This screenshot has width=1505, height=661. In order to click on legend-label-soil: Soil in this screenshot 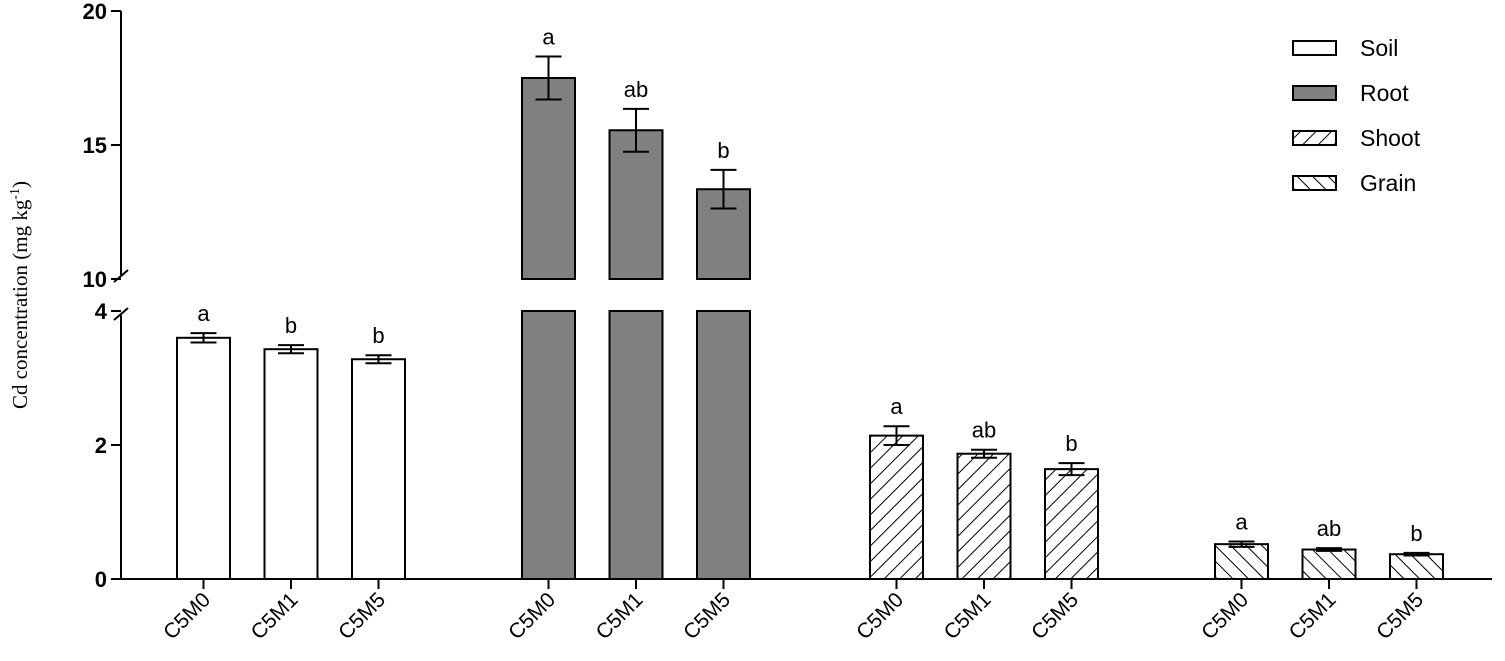, I will do `click(1379, 48)`.